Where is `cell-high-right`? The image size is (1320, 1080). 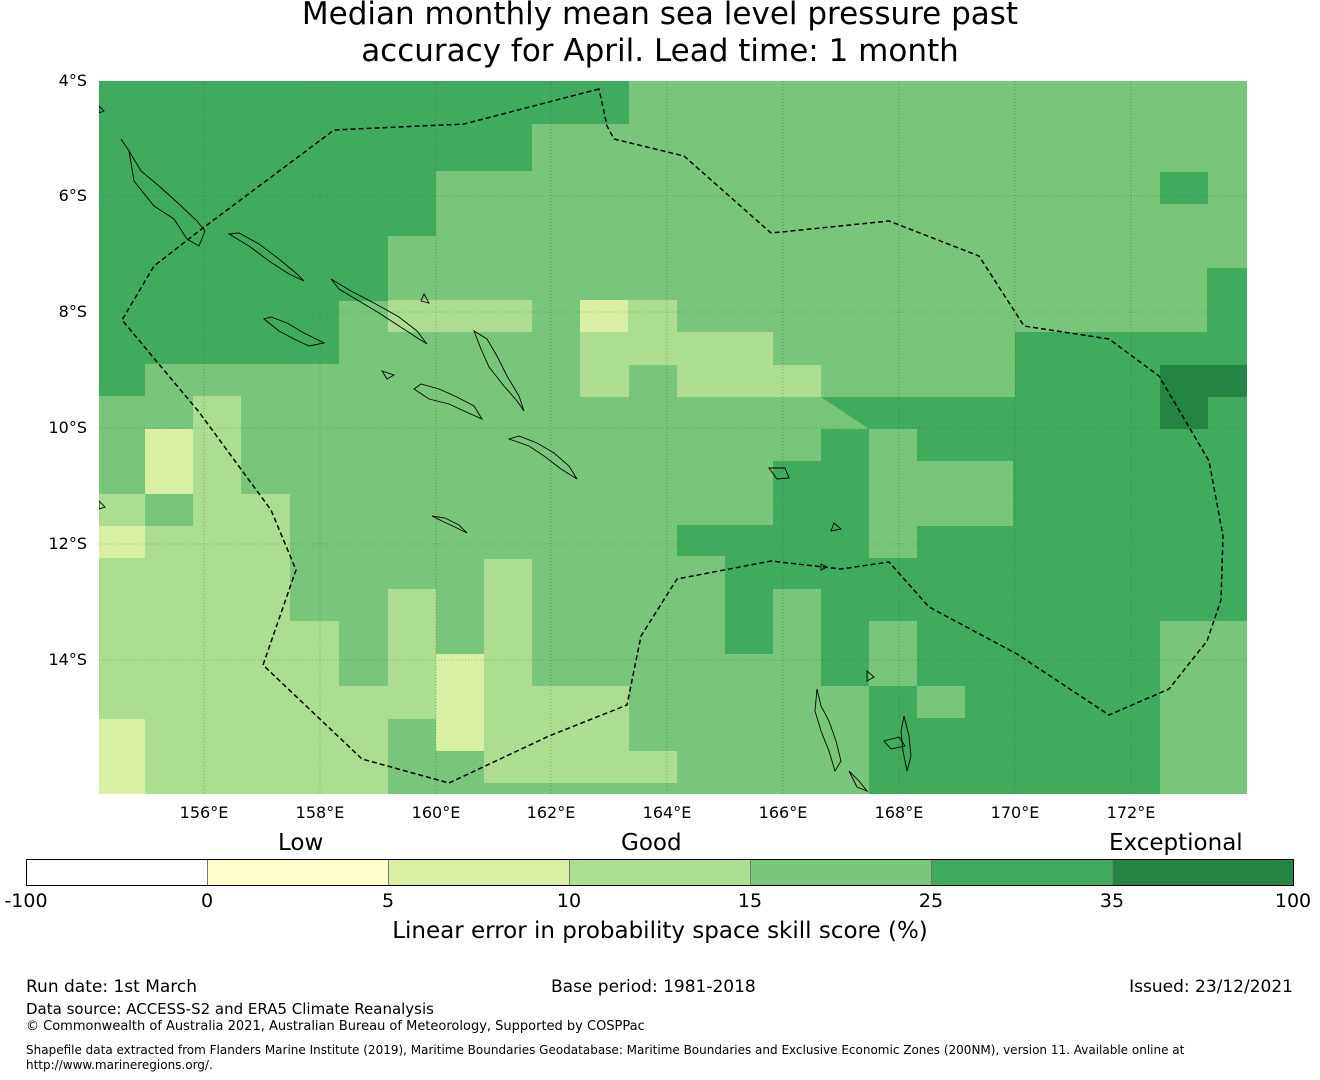 cell-high-right is located at coordinates (1227, 300).